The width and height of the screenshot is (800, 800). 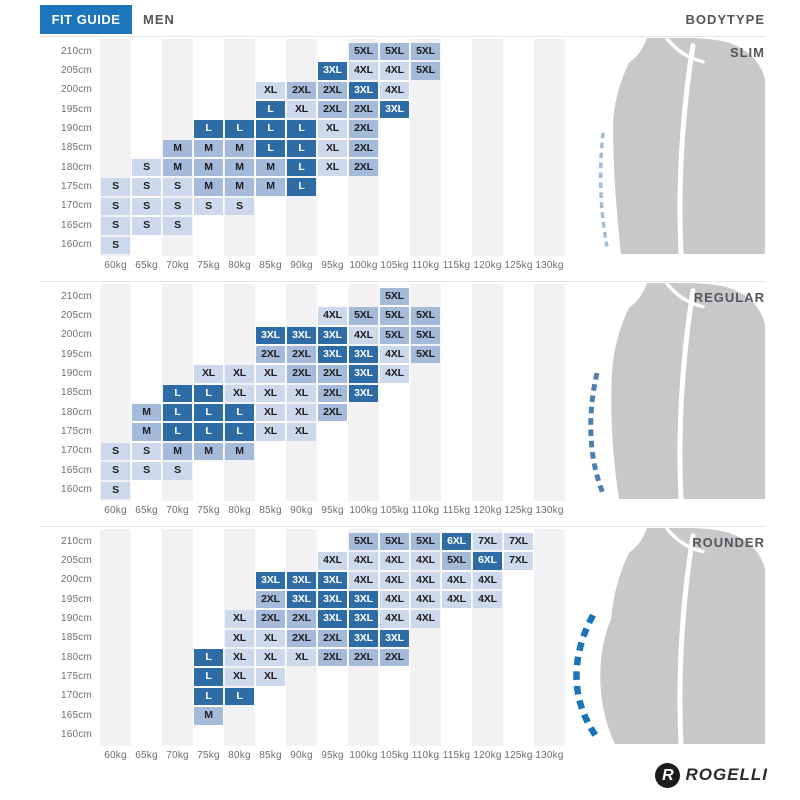 I want to click on weight-axis-label: 105kg, so click(x=394, y=755).